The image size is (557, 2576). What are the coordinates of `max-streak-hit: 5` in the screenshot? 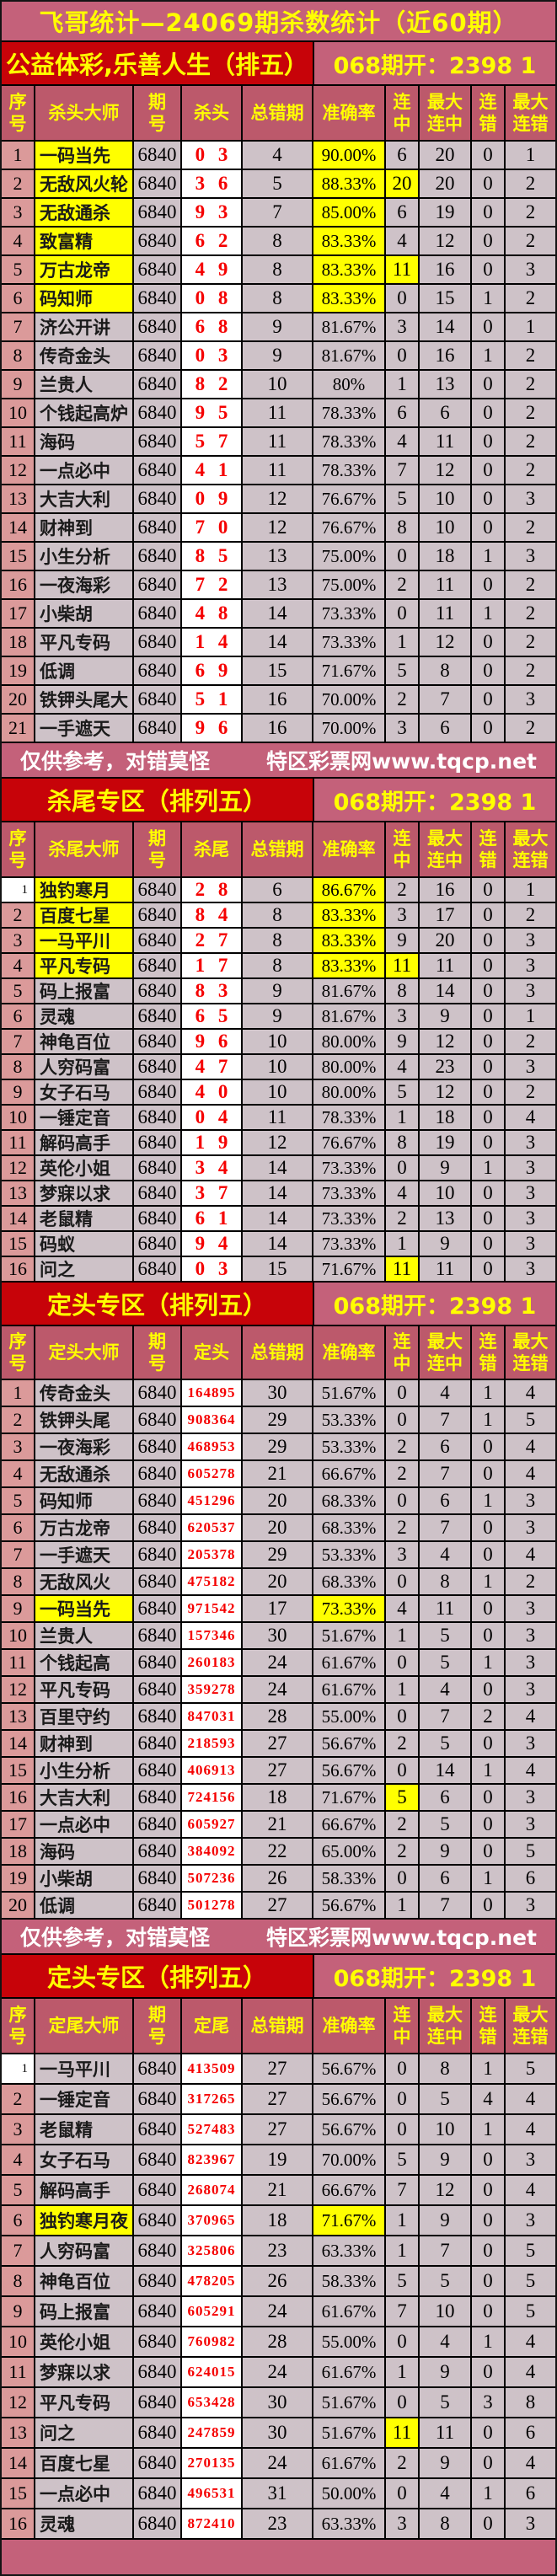 It's located at (446, 2100).